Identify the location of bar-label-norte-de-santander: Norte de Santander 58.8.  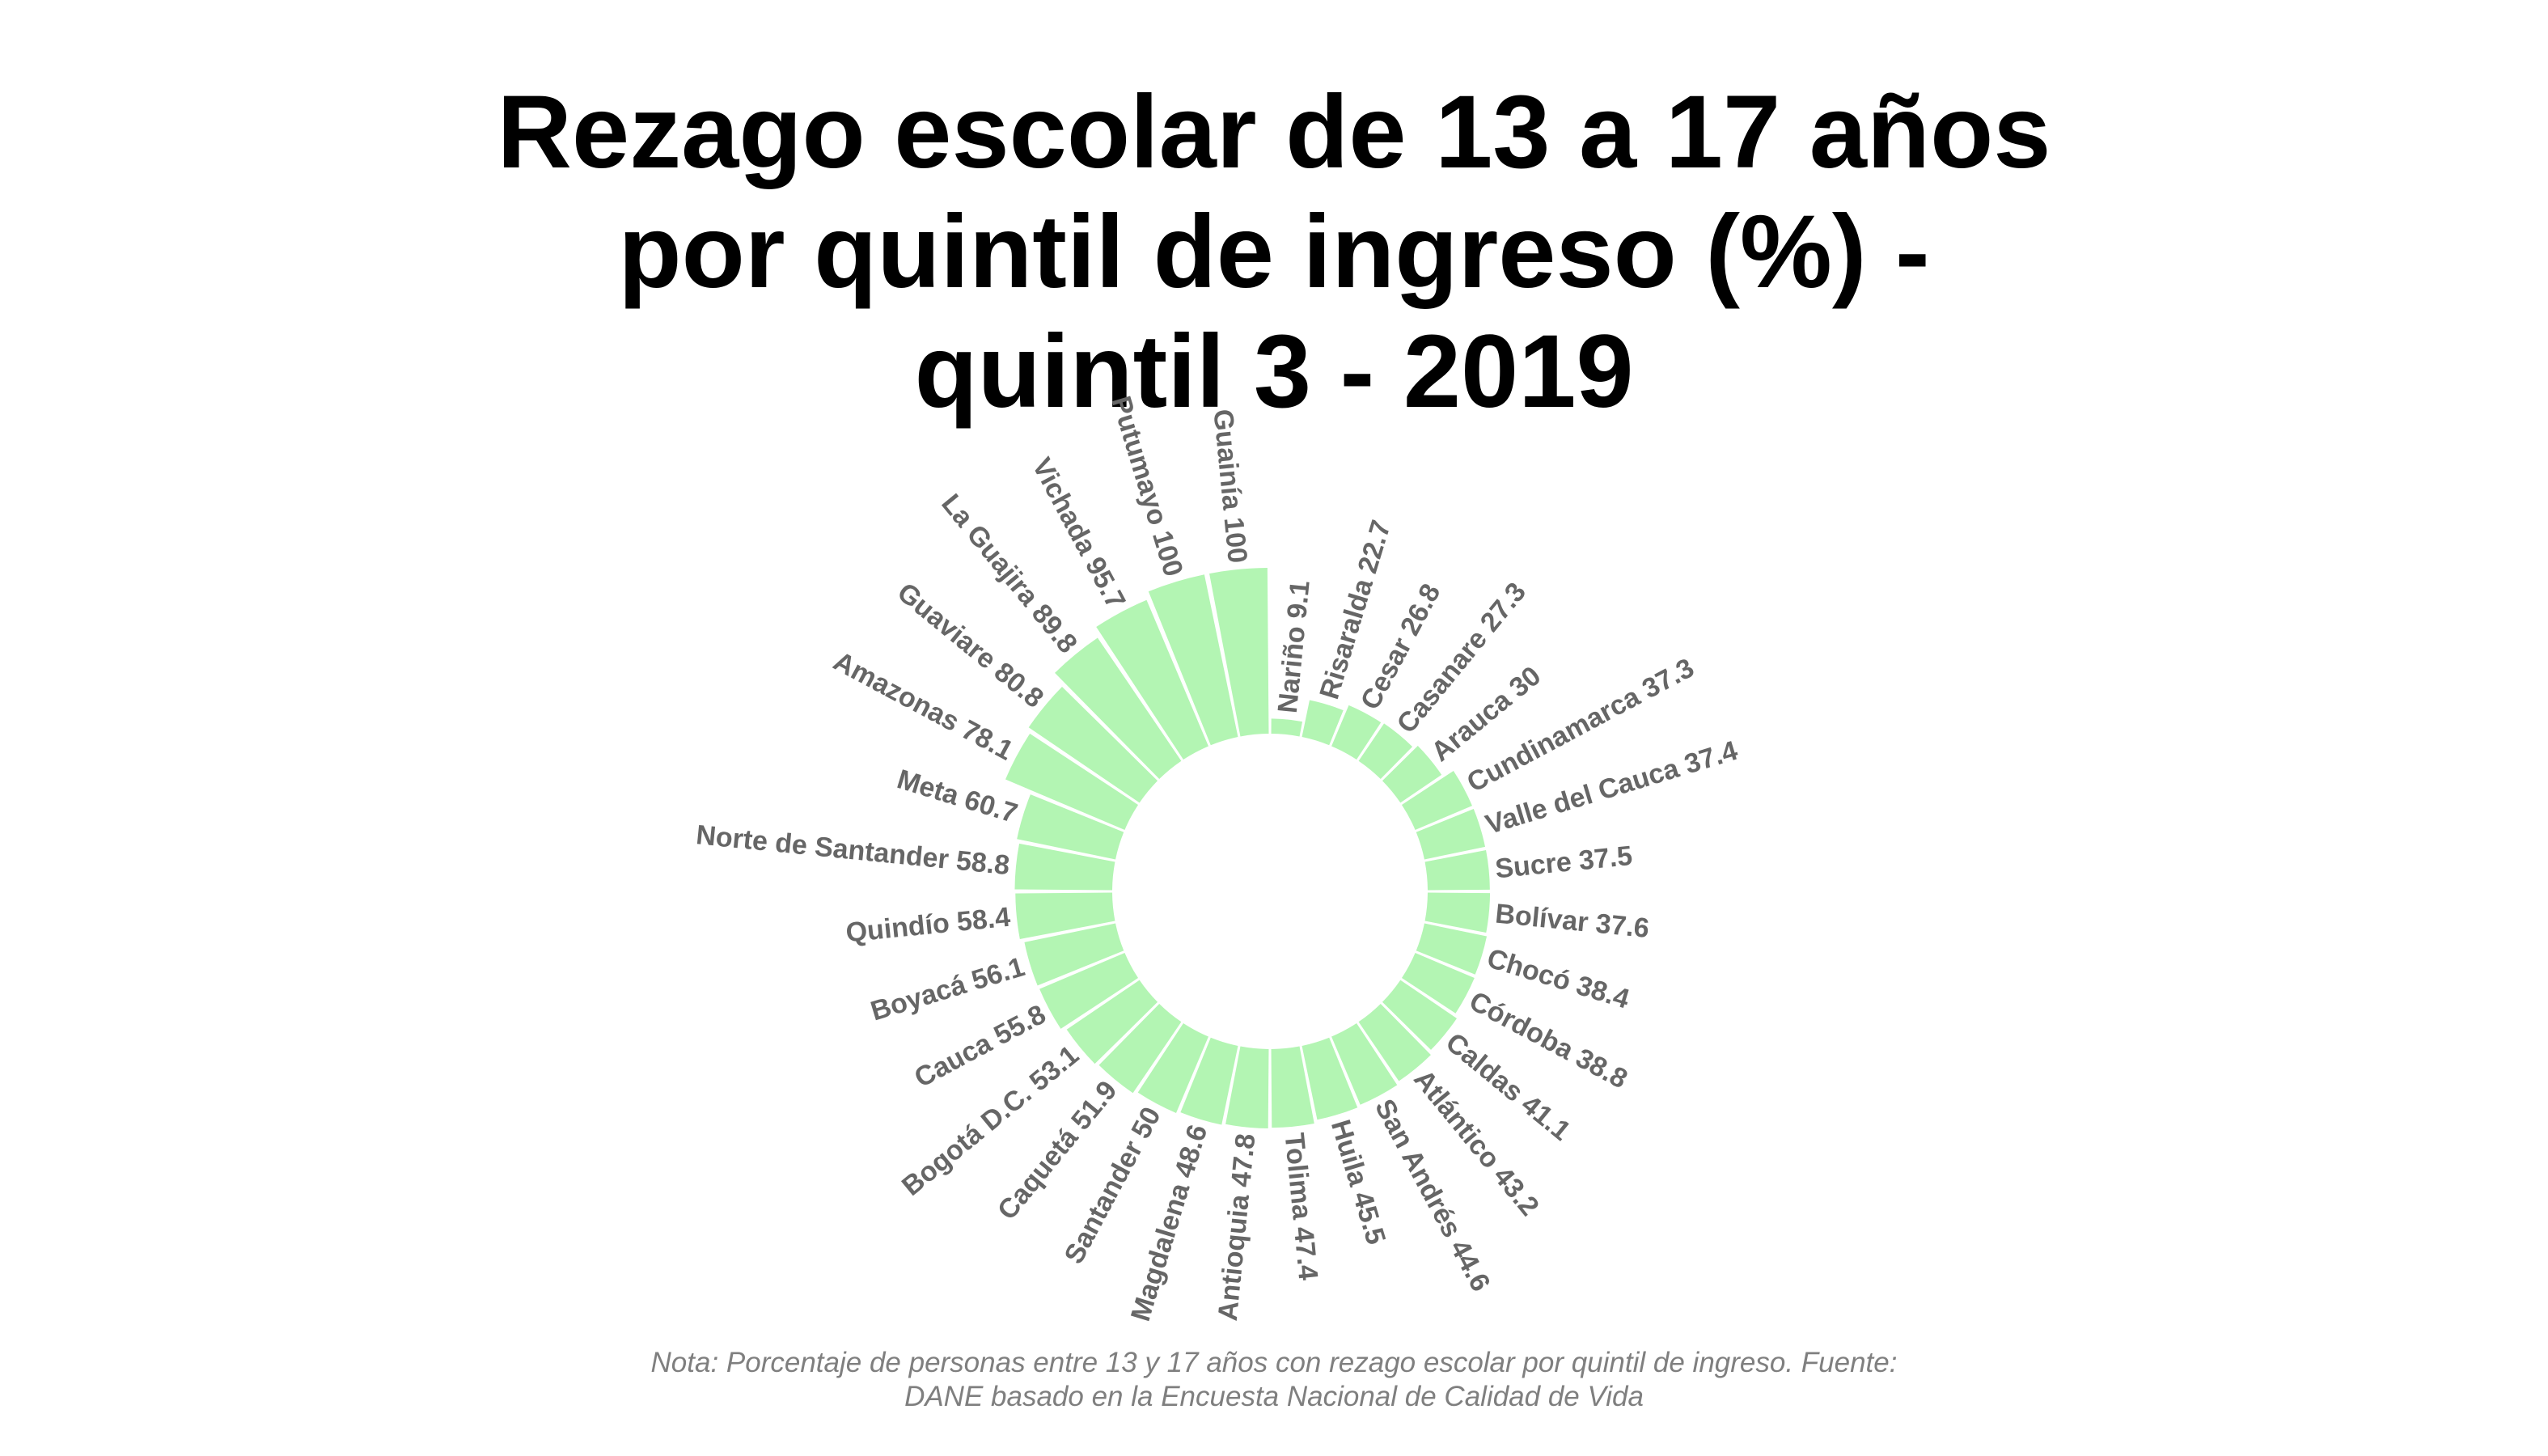
(853, 850).